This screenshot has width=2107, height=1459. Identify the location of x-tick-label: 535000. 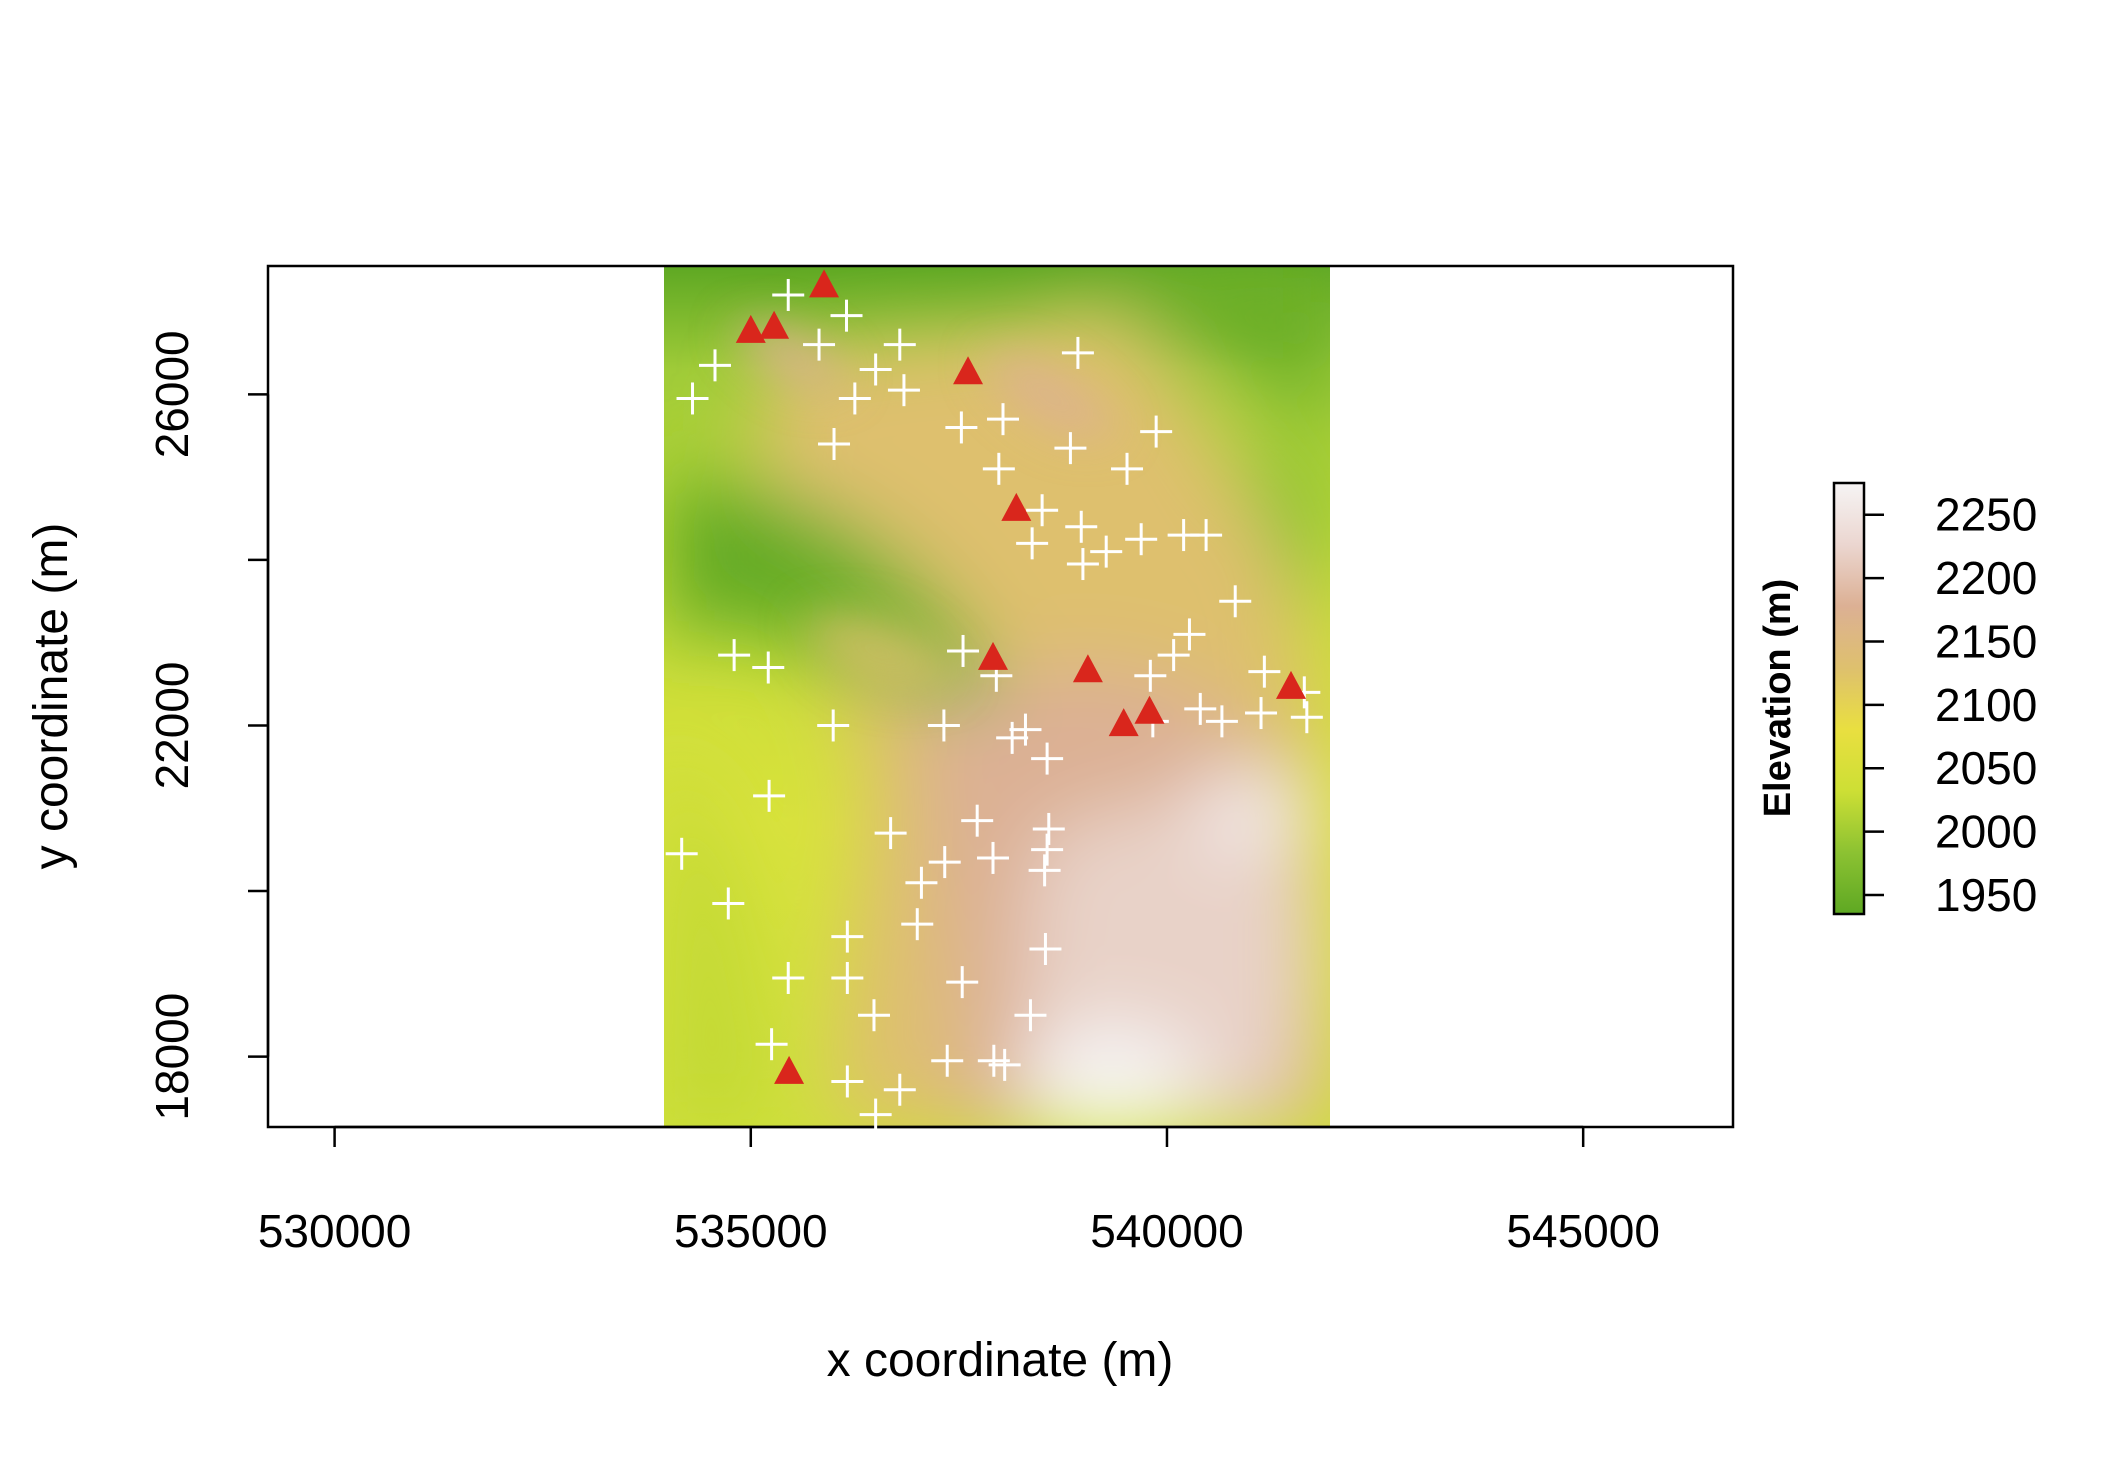
(751, 1231).